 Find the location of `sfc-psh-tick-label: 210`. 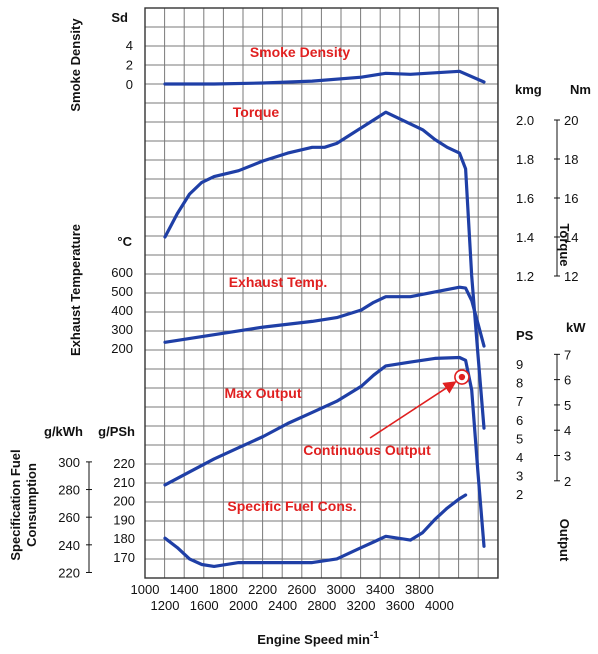

sfc-psh-tick-label: 210 is located at coordinates (124, 482).